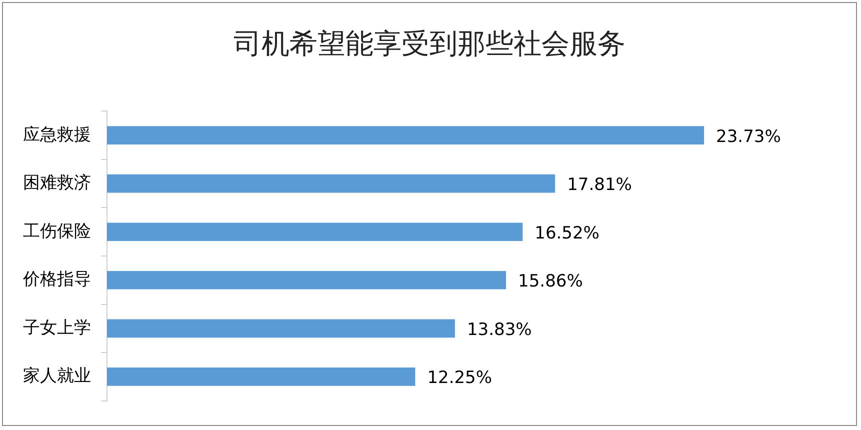 This screenshot has height=430, width=861. I want to click on data-label: 23.73%, so click(748, 136).